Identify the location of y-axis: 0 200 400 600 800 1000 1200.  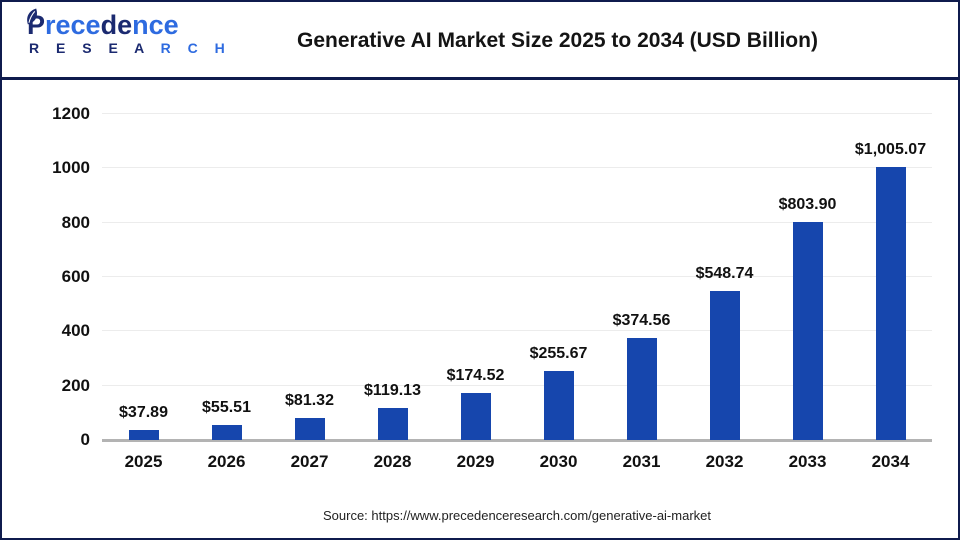
(46, 276).